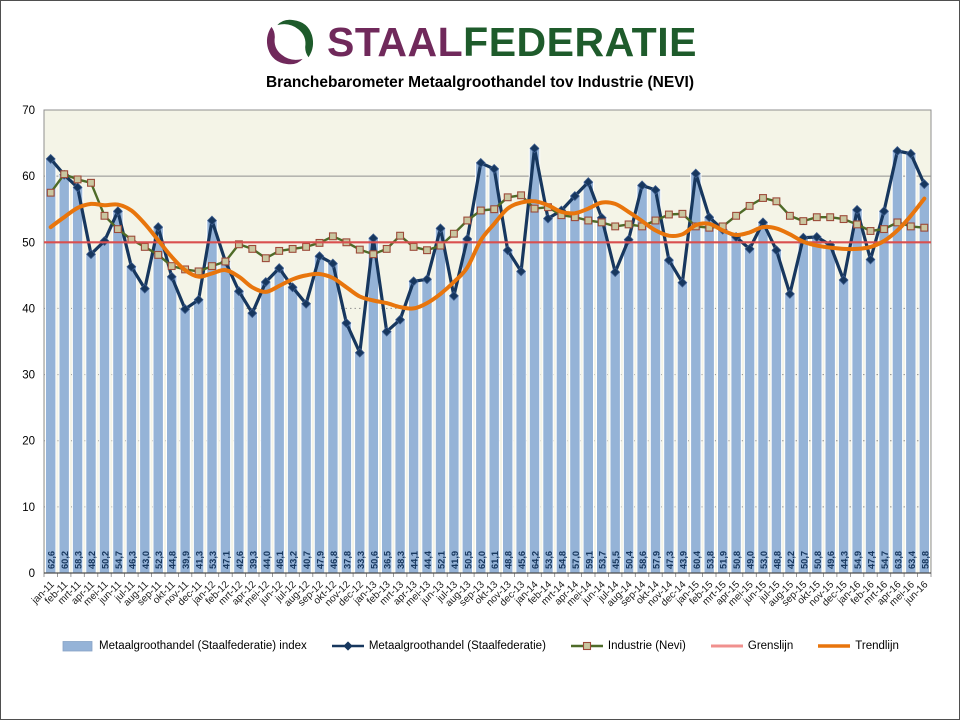 The image size is (960, 720). I want to click on svg-text: 45,6, so click(522, 560).